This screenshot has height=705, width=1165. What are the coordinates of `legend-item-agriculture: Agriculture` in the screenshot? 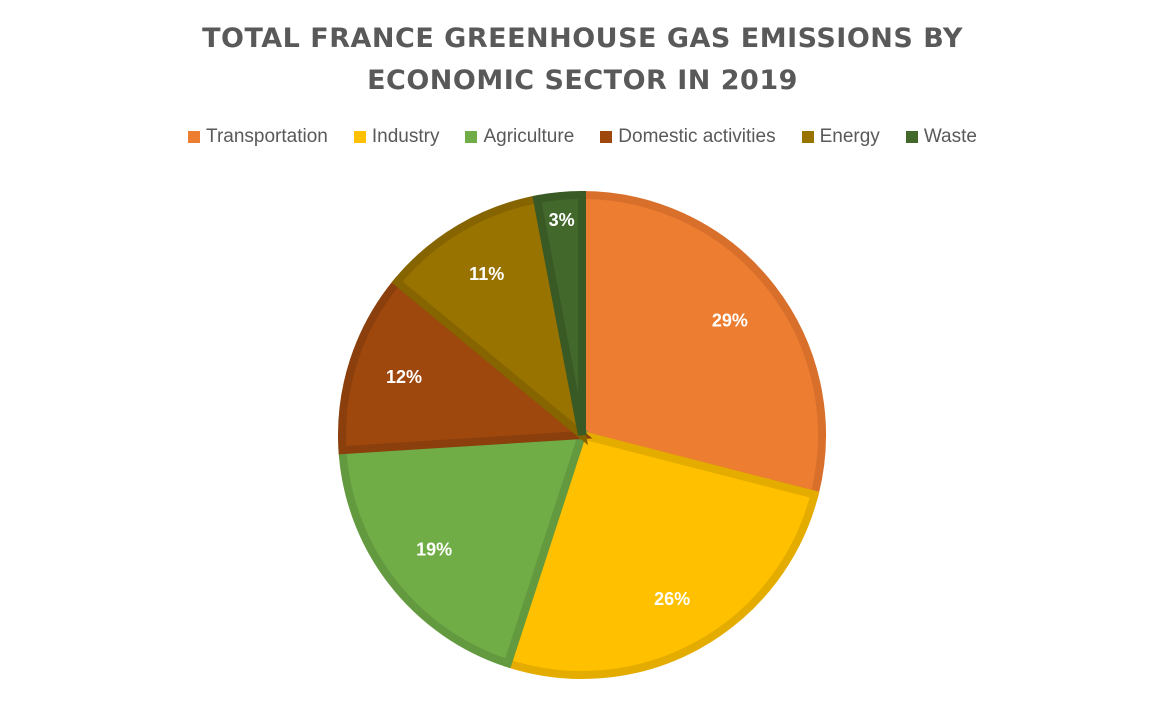 It's located at (519, 137).